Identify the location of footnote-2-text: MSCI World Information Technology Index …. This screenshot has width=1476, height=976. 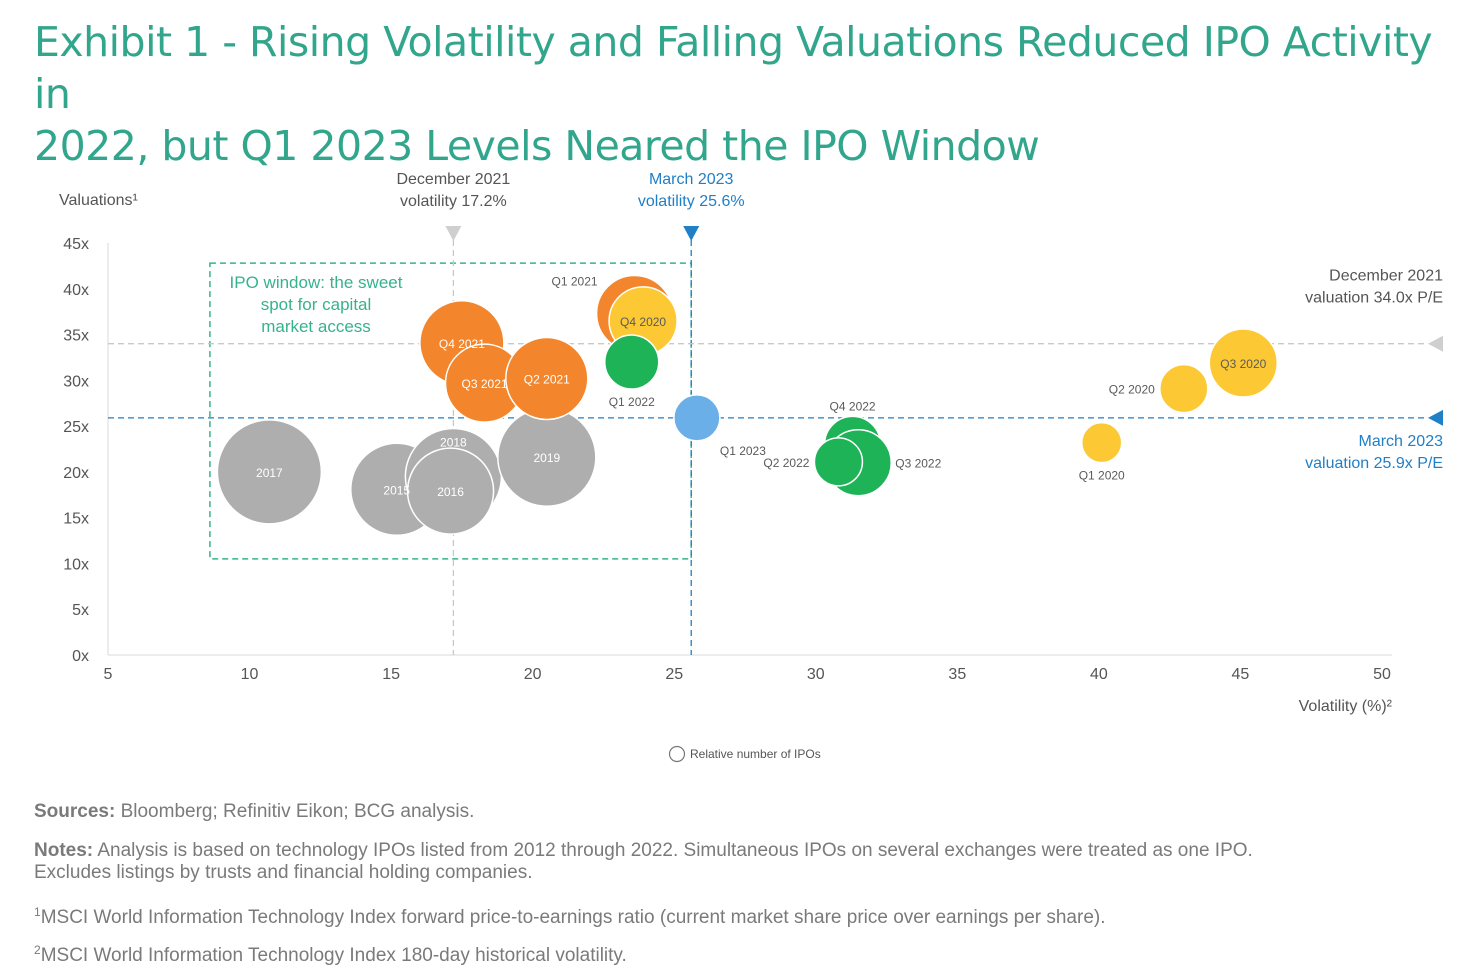
(333, 955).